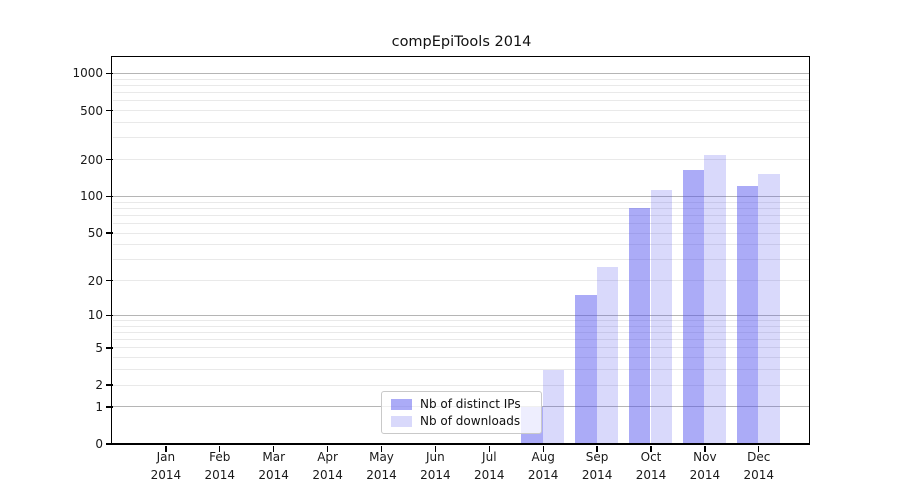 This screenshot has width=900, height=500. Describe the element at coordinates (99, 406) in the screenshot. I see `y-tick-label: 1` at that location.